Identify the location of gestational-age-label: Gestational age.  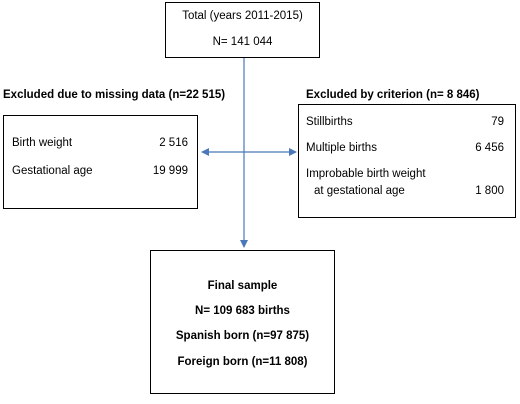
(52, 171).